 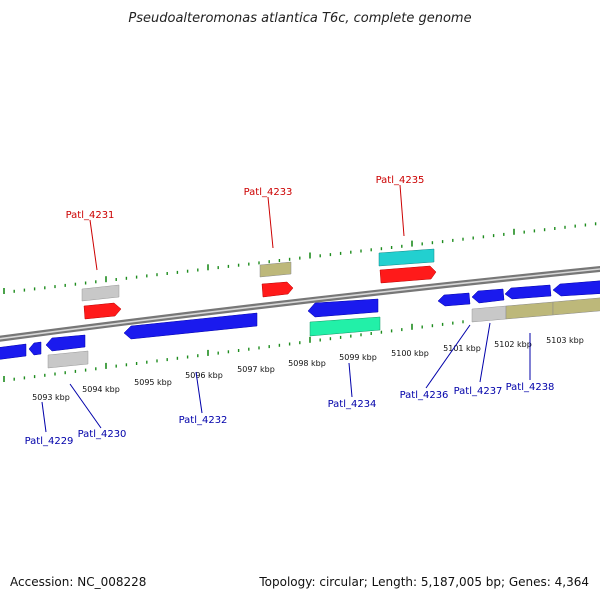 I want to click on genome-backbone-highlight, so click(x=300, y=304).